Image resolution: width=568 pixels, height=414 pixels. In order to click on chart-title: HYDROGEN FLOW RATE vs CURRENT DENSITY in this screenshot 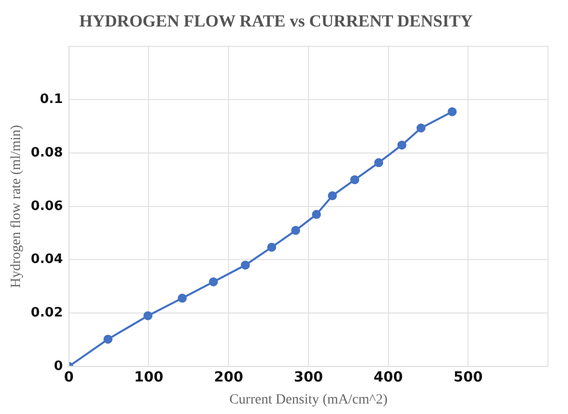, I will do `click(276, 21)`.